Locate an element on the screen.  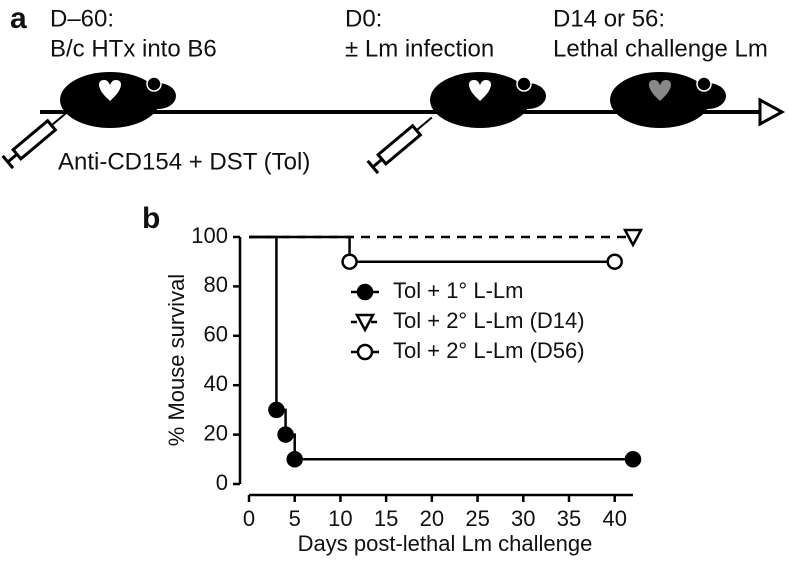
x-tick-label: 0 is located at coordinates (249, 518).